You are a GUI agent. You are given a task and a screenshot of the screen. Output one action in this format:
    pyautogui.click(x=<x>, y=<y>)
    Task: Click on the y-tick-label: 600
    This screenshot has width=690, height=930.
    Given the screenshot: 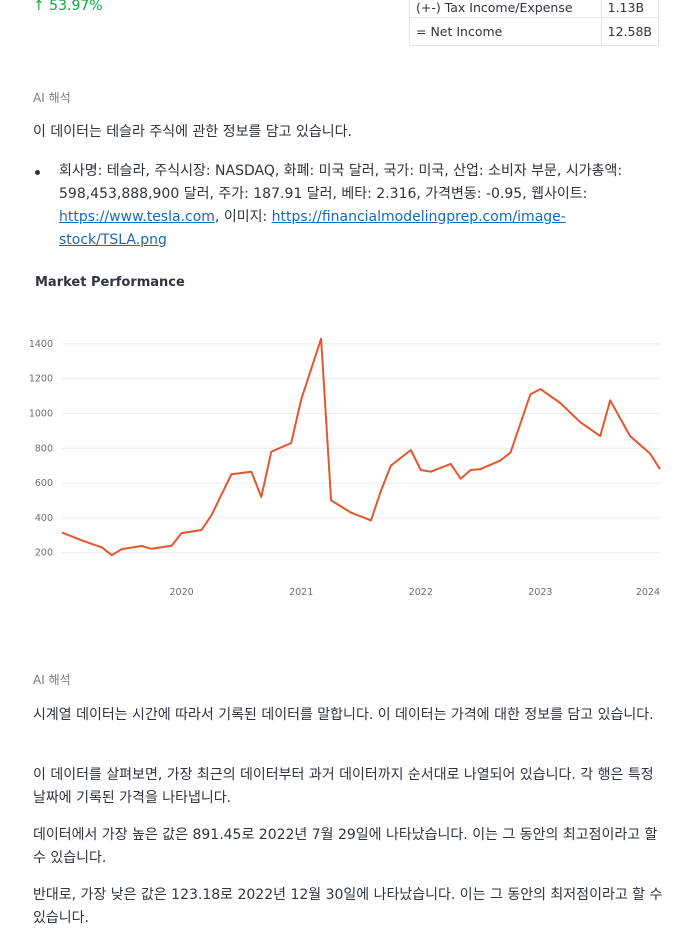 What is the action you would take?
    pyautogui.click(x=44, y=483)
    